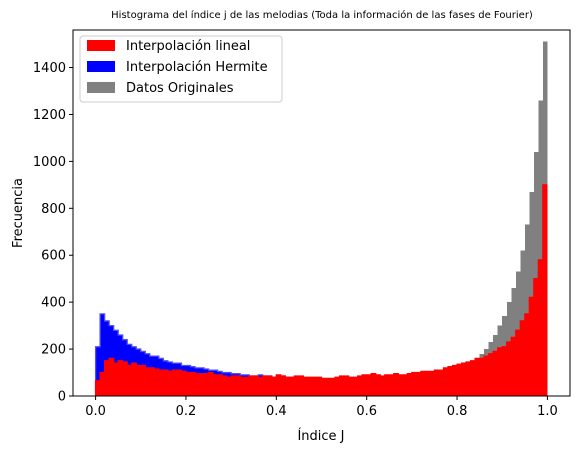  I want to click on y-axis-label: Frecuencia, so click(18, 213).